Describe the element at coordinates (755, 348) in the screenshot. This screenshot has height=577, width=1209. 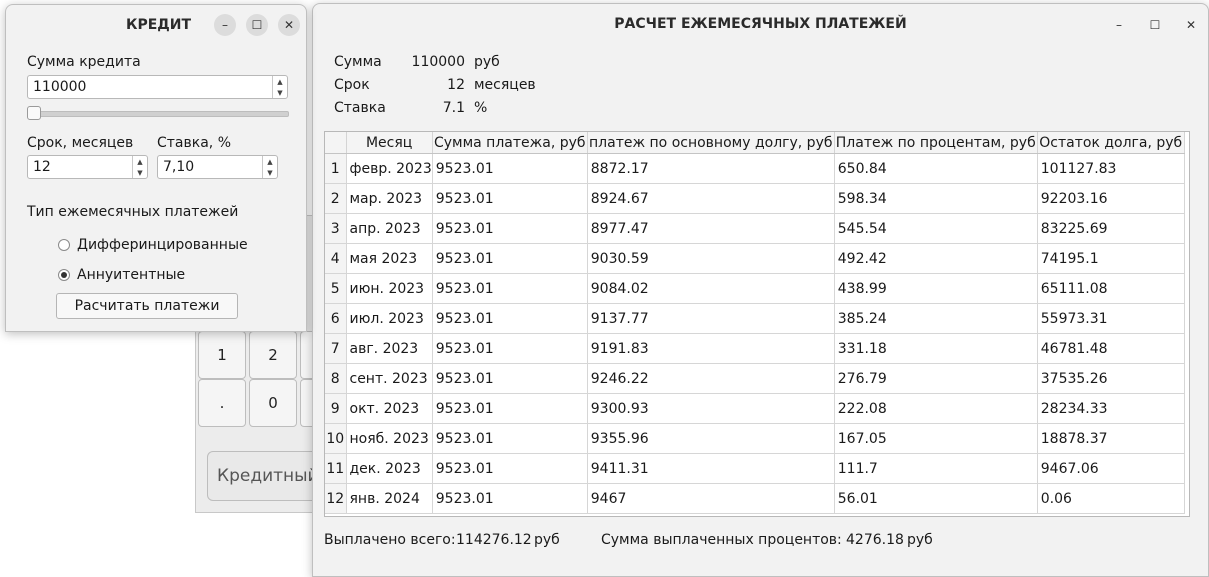
I see `table-row: 7 авг. 2023 9523.01 9191.83 331.18 46781.48` at that location.